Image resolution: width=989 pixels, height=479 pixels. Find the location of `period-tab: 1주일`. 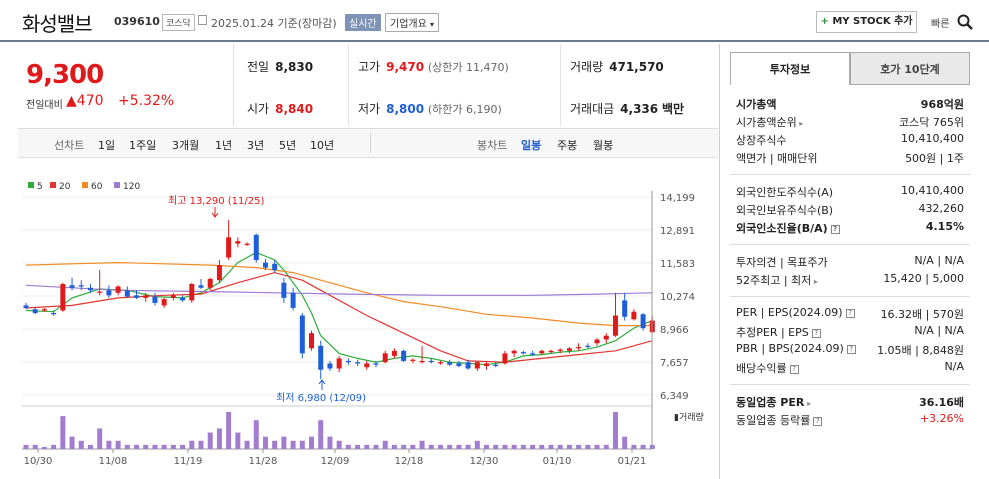

period-tab: 1주일 is located at coordinates (143, 145).